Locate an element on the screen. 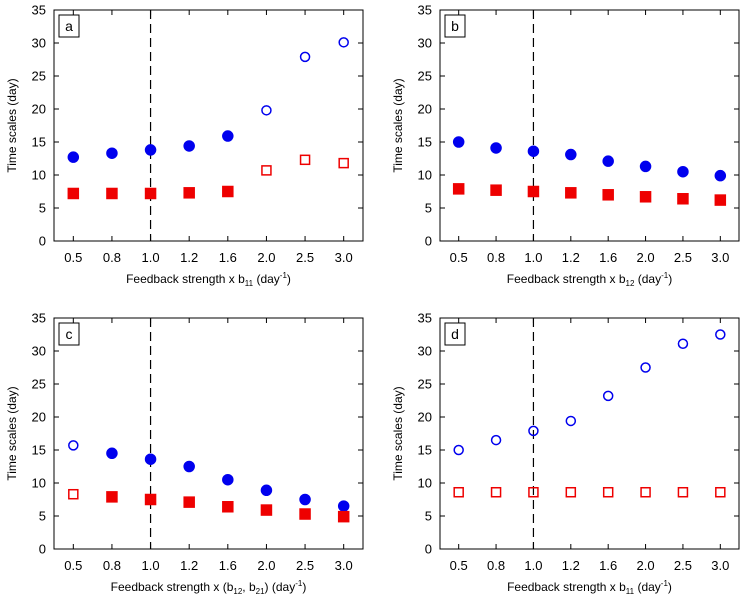 This screenshot has height=597, width=740. x-tick-label: 3.0 is located at coordinates (344, 565).